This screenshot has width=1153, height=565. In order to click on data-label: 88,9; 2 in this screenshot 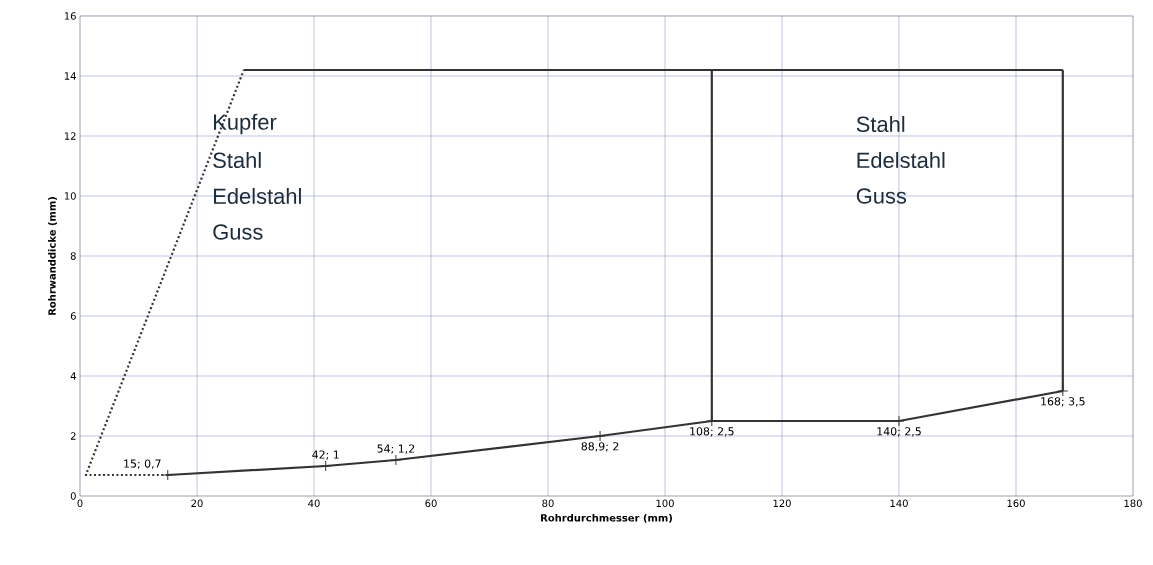, I will do `click(600, 447)`.